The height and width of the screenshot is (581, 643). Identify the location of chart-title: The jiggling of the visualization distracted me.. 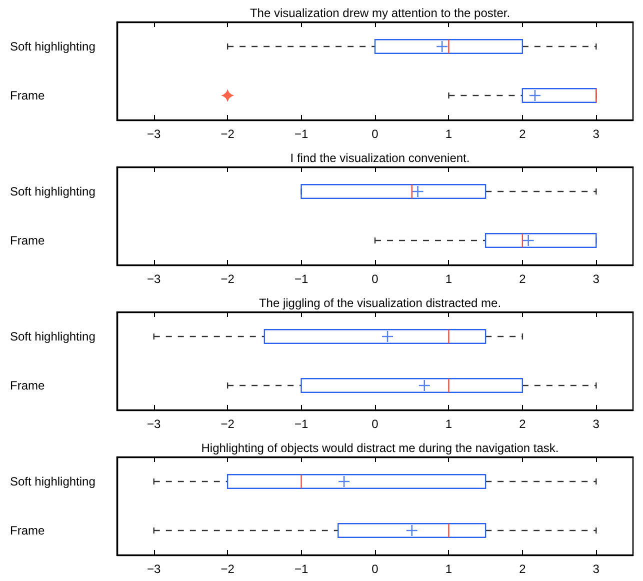
(380, 303).